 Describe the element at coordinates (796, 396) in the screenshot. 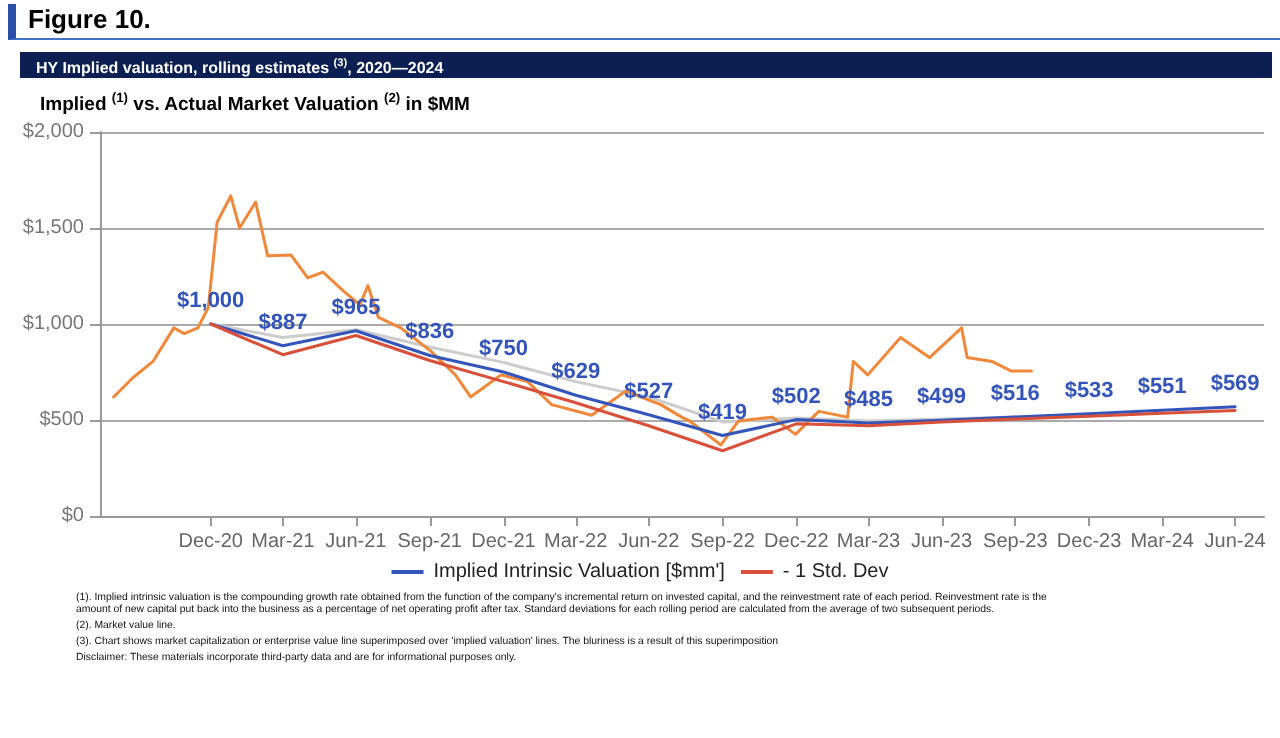

I see `data-label: $502` at that location.